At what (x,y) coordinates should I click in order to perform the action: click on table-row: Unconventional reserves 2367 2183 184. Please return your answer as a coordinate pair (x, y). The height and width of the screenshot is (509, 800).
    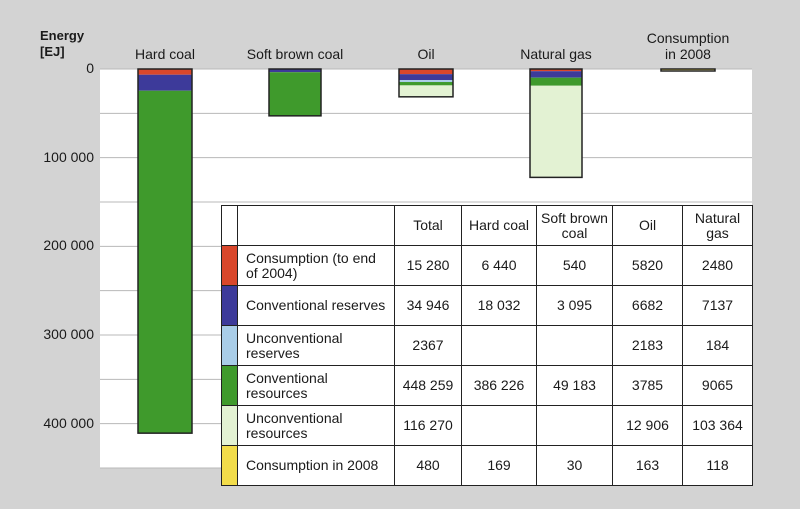
    Looking at the image, I should click on (487, 345).